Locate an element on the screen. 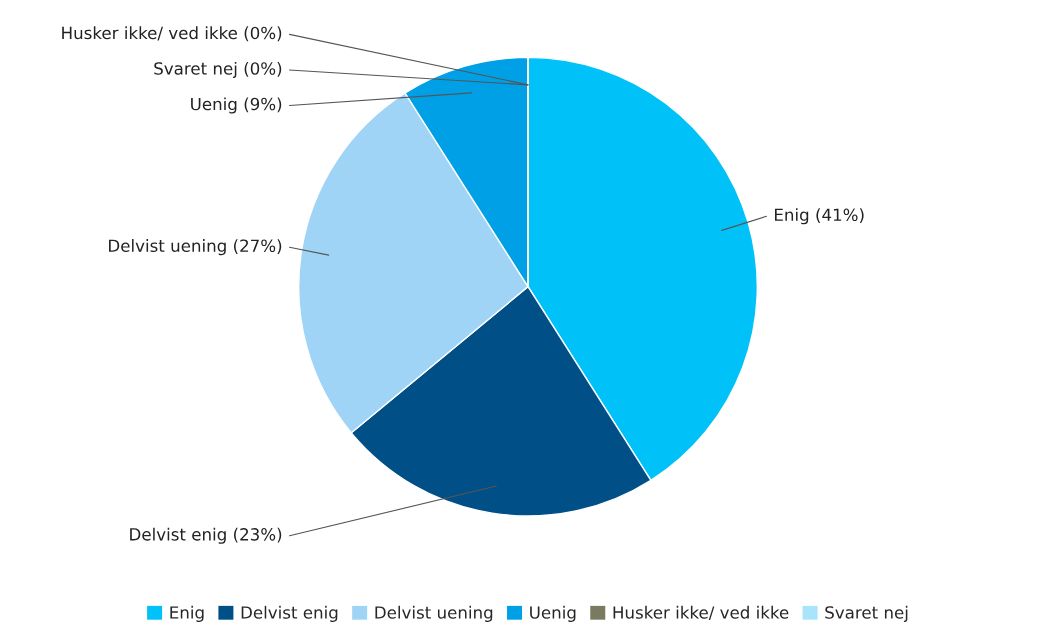 This screenshot has height=637, width=1056. data-label: Enig (41%) is located at coordinates (819, 216).